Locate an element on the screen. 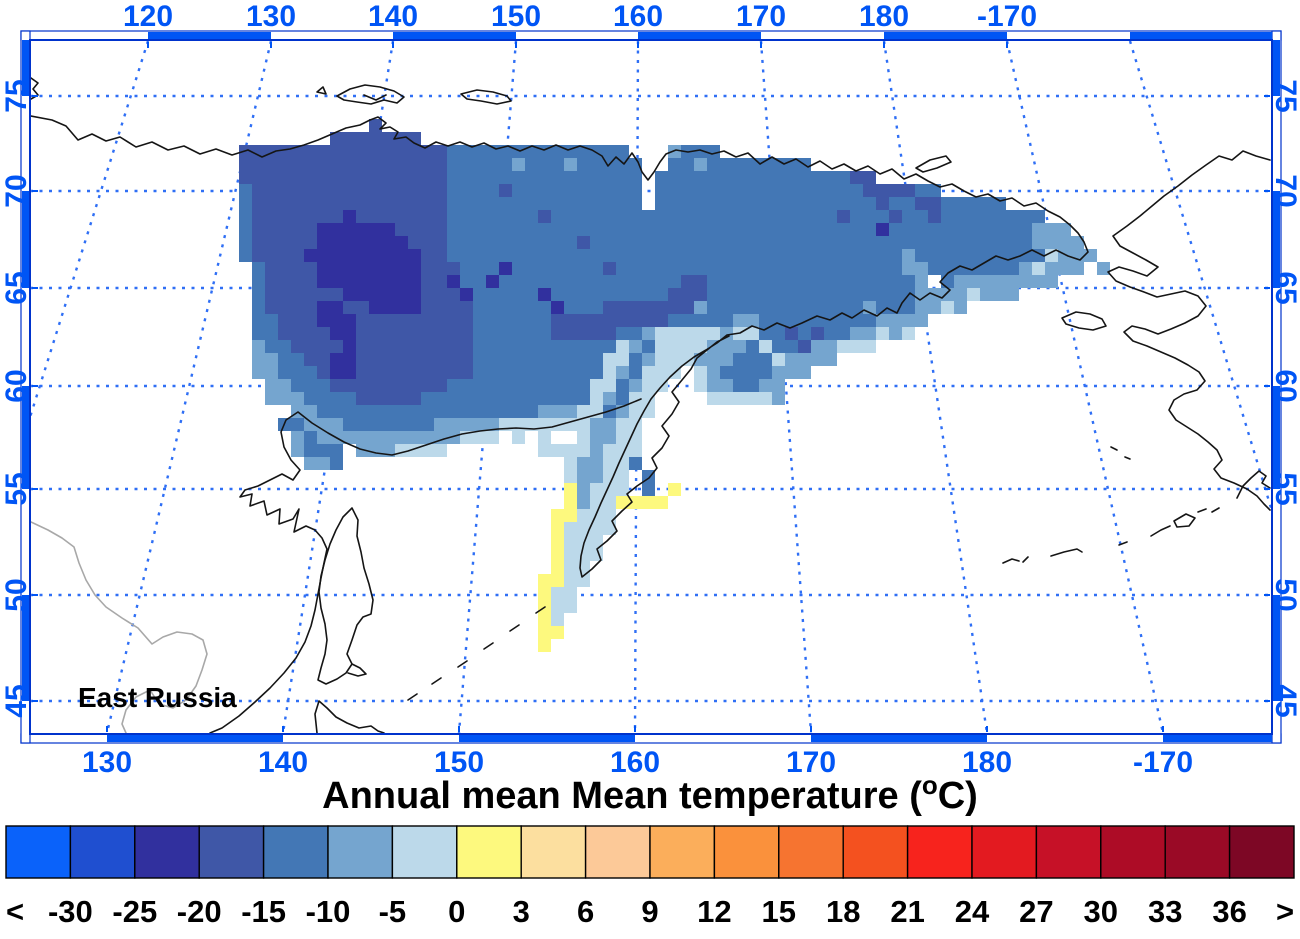  colorbar-tick-label: > is located at coordinates (1285, 911).